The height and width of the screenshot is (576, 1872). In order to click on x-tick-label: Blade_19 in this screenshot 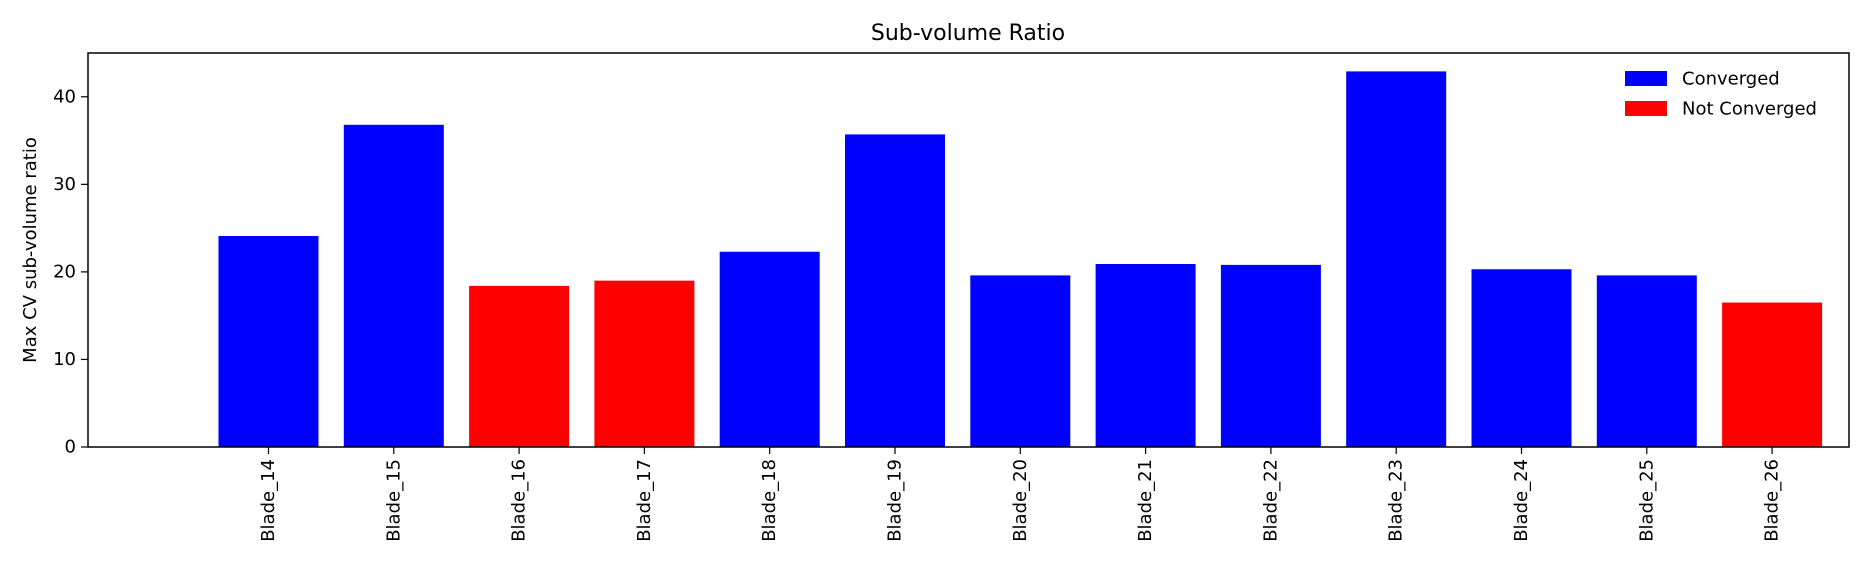, I will do `click(895, 500)`.